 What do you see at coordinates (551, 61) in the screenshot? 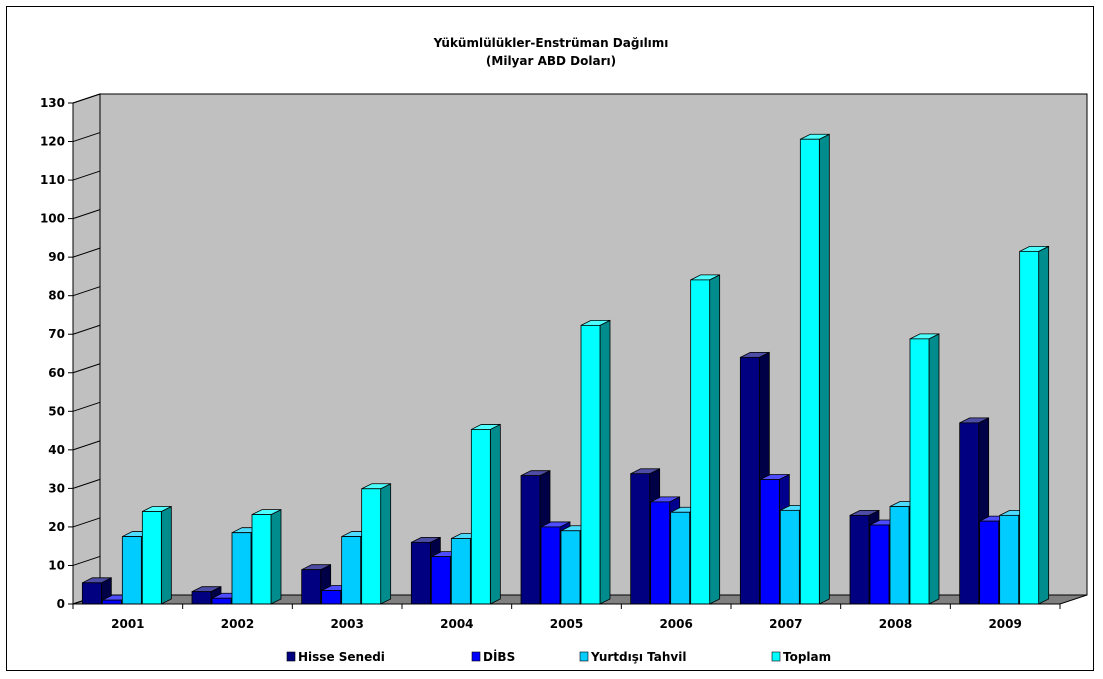
I see `chart-subtitle: (Milyar ABD Doları)` at bounding box center [551, 61].